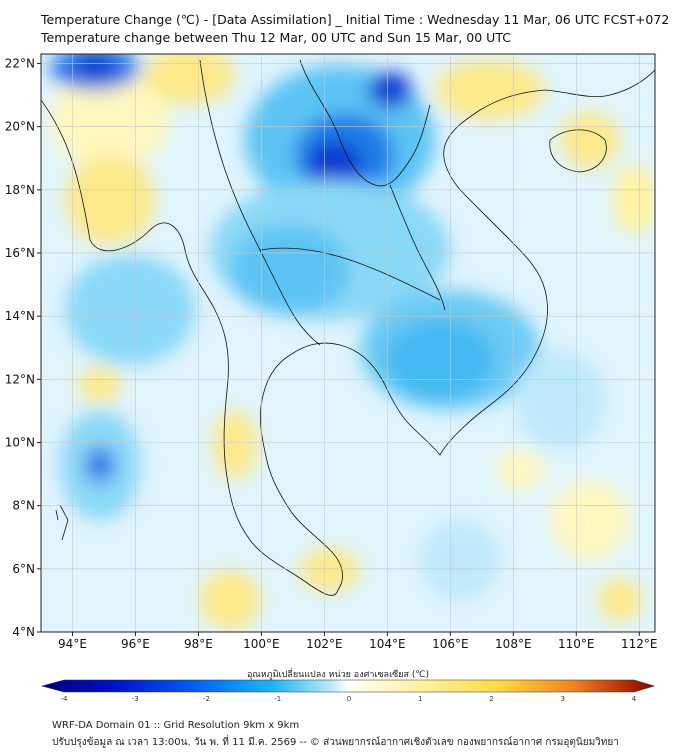 This screenshot has height=756, width=676. I want to click on colorbar: -4 -3 -2 -1 0 1 2 3 4, so click(348, 691).